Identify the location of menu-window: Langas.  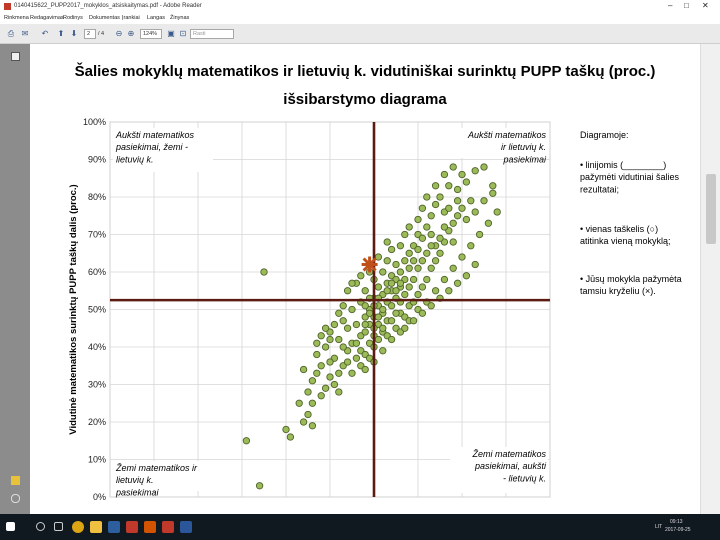
(156, 18).